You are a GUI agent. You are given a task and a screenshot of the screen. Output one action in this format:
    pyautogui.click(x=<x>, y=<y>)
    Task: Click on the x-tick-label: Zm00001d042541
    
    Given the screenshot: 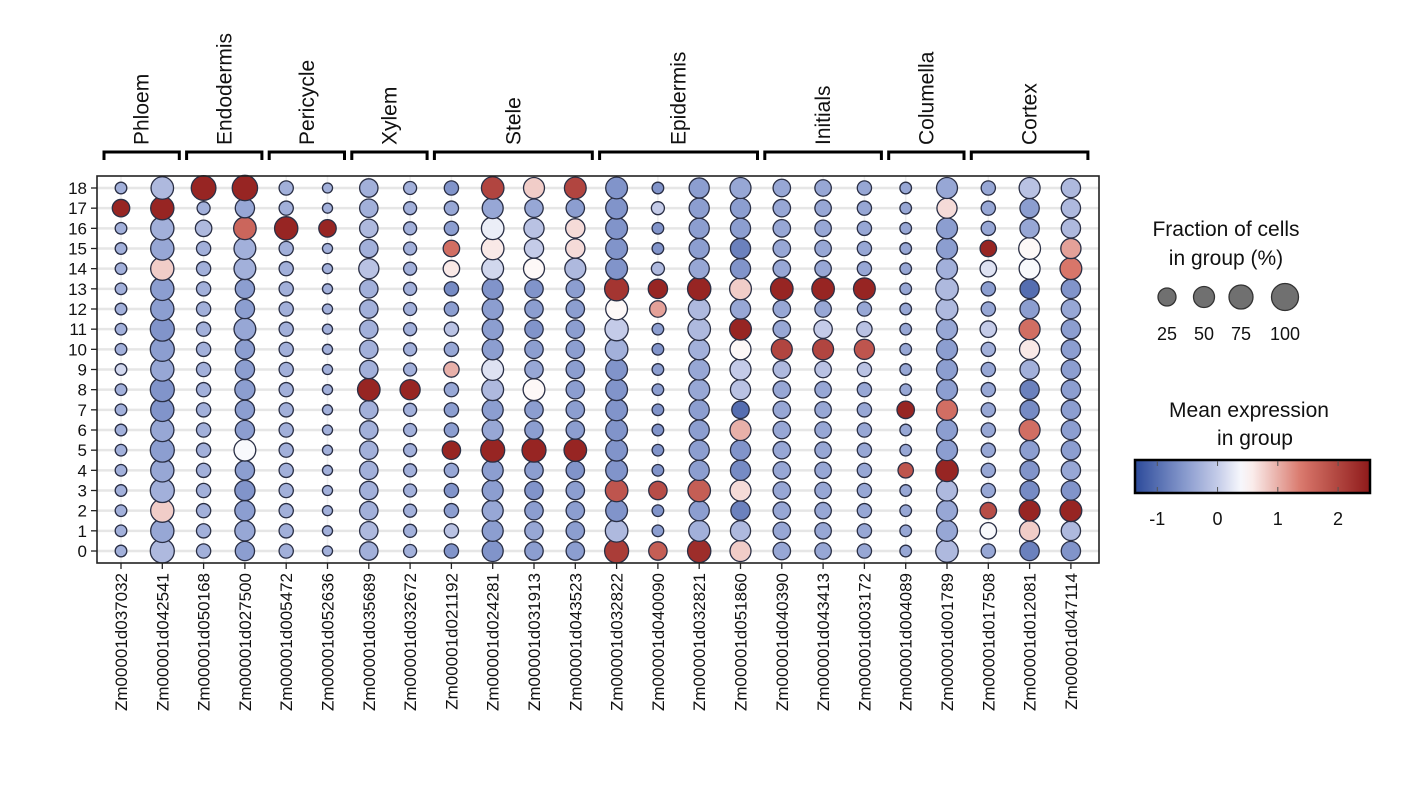 What is the action you would take?
    pyautogui.click(x=162, y=642)
    